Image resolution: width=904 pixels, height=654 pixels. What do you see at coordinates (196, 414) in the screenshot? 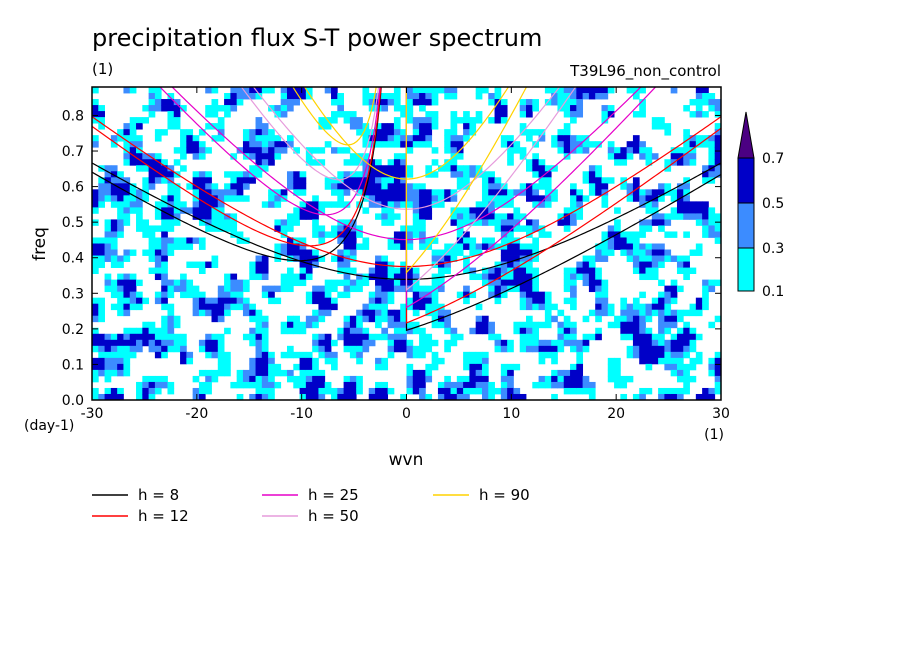
I see `x-tick-label: -20` at bounding box center [196, 414].